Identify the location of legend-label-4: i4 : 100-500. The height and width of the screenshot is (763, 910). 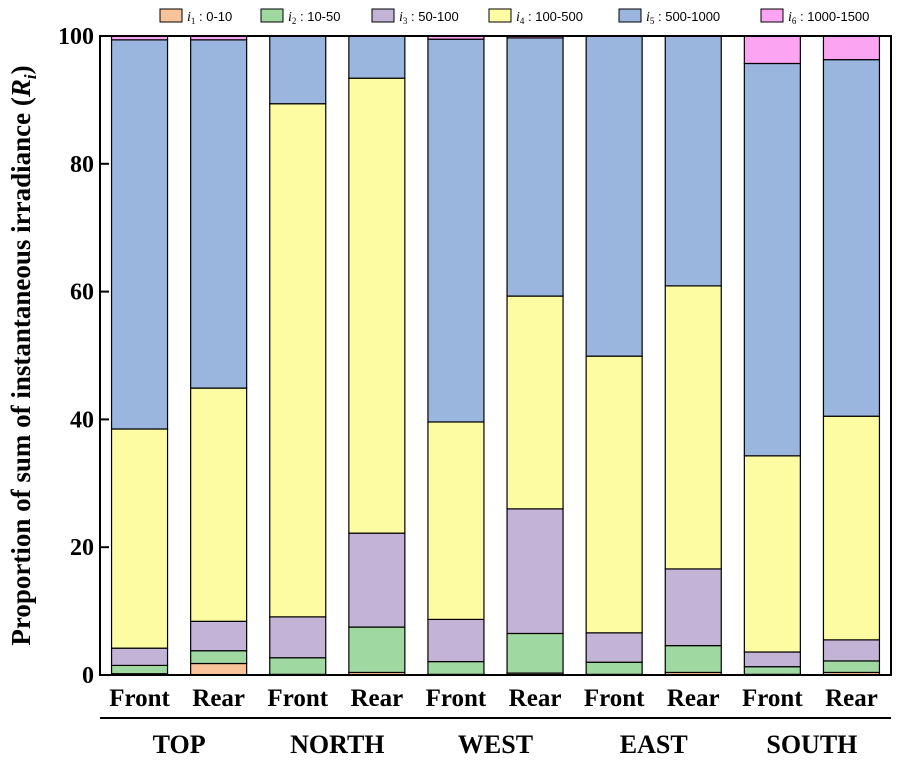
(549, 17).